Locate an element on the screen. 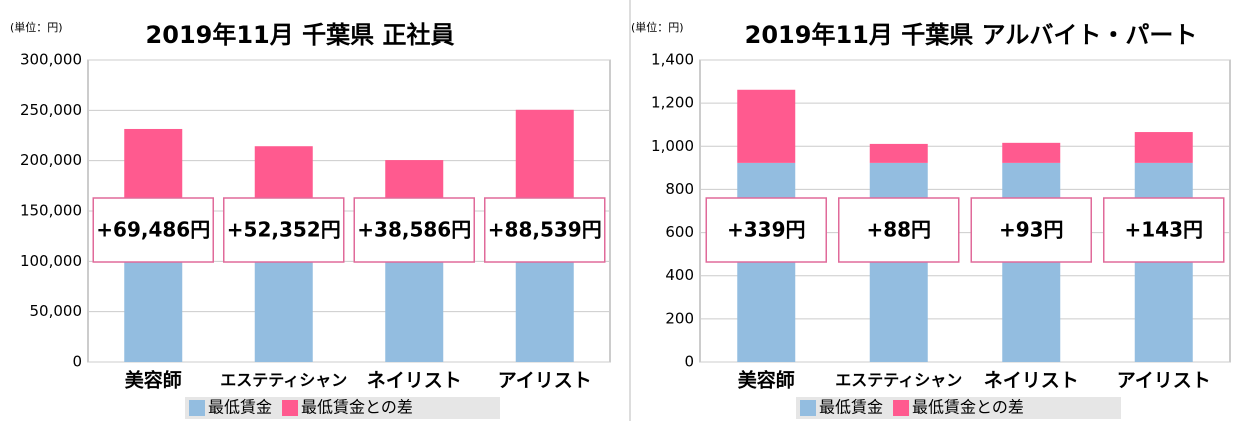 The width and height of the screenshot is (1242, 421). data-label: +52,352円 is located at coordinates (284, 230).